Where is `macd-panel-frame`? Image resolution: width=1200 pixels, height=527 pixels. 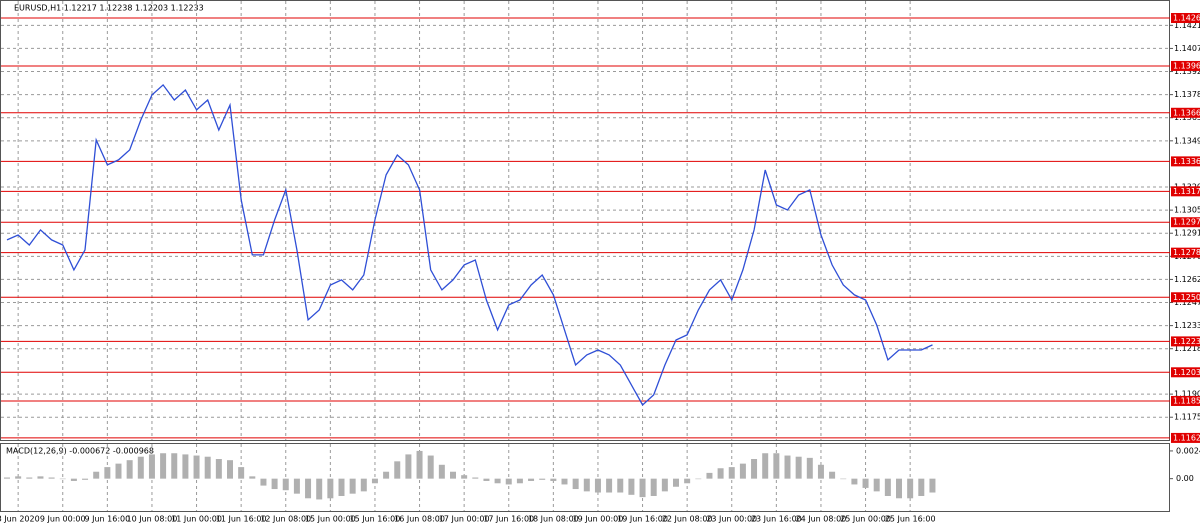
macd-panel-frame is located at coordinates (585, 477).